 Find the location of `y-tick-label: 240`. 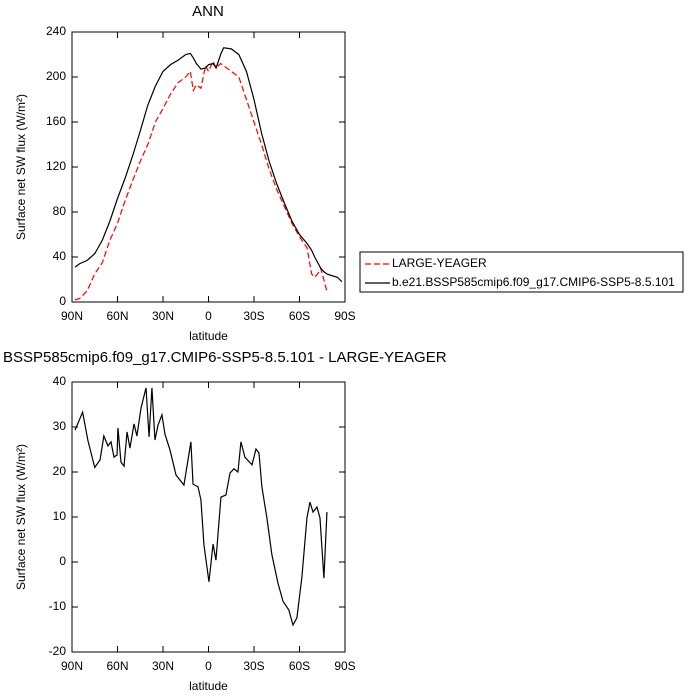

y-tick-label: 240 is located at coordinates (56, 31).